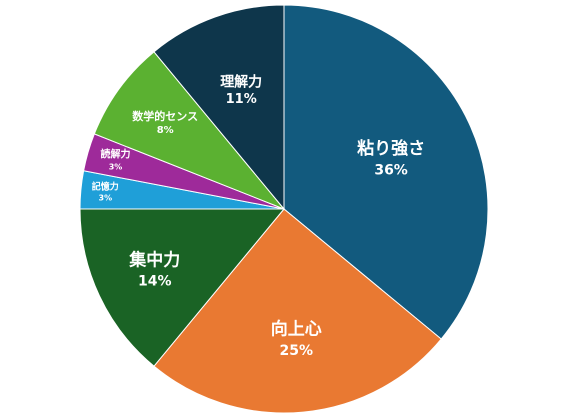 This screenshot has height=417, width=570. What do you see at coordinates (241, 99) in the screenshot?
I see `slice-value-6: 11%` at bounding box center [241, 99].